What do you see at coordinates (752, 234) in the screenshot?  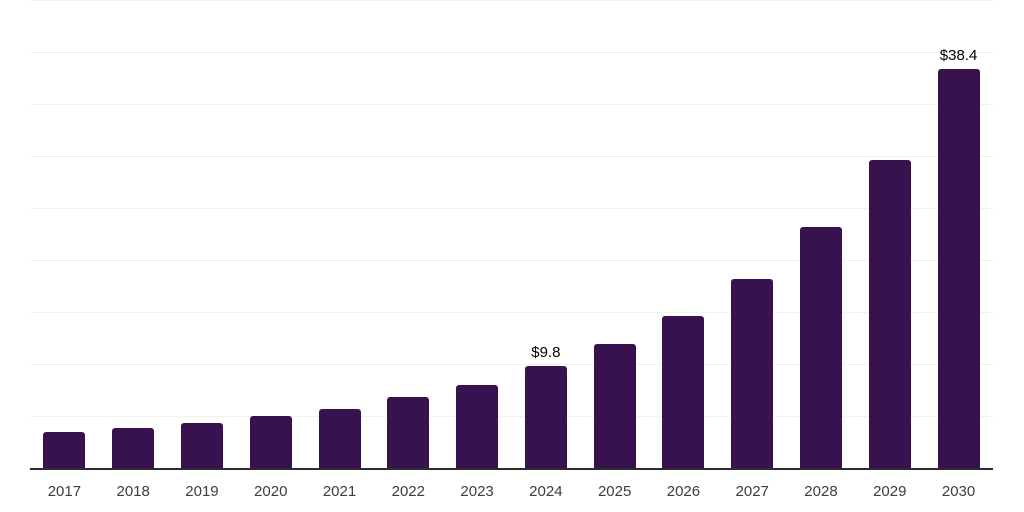 I see `bar-slot-2027` at bounding box center [752, 234].